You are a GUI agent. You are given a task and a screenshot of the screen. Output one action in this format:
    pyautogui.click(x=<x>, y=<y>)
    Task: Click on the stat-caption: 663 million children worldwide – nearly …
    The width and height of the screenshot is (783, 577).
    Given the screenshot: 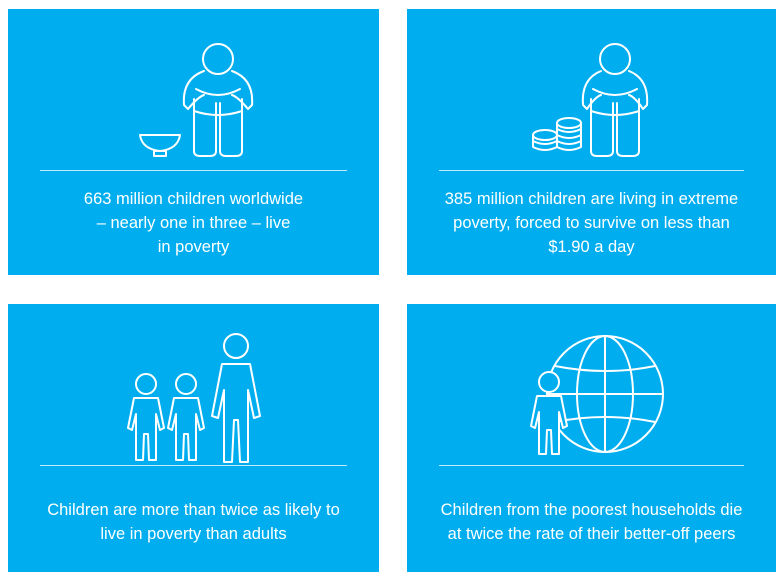 What is the action you would take?
    pyautogui.click(x=193, y=223)
    